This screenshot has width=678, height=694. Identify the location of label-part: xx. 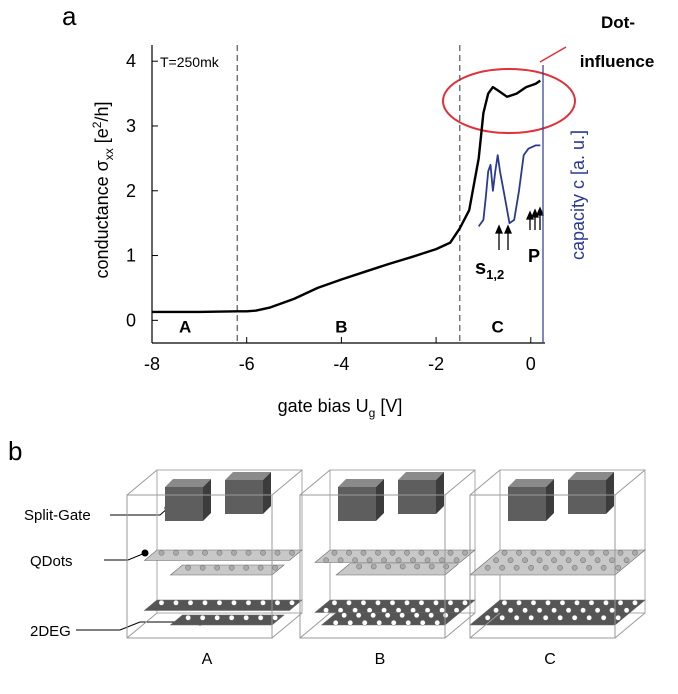
(109, 154).